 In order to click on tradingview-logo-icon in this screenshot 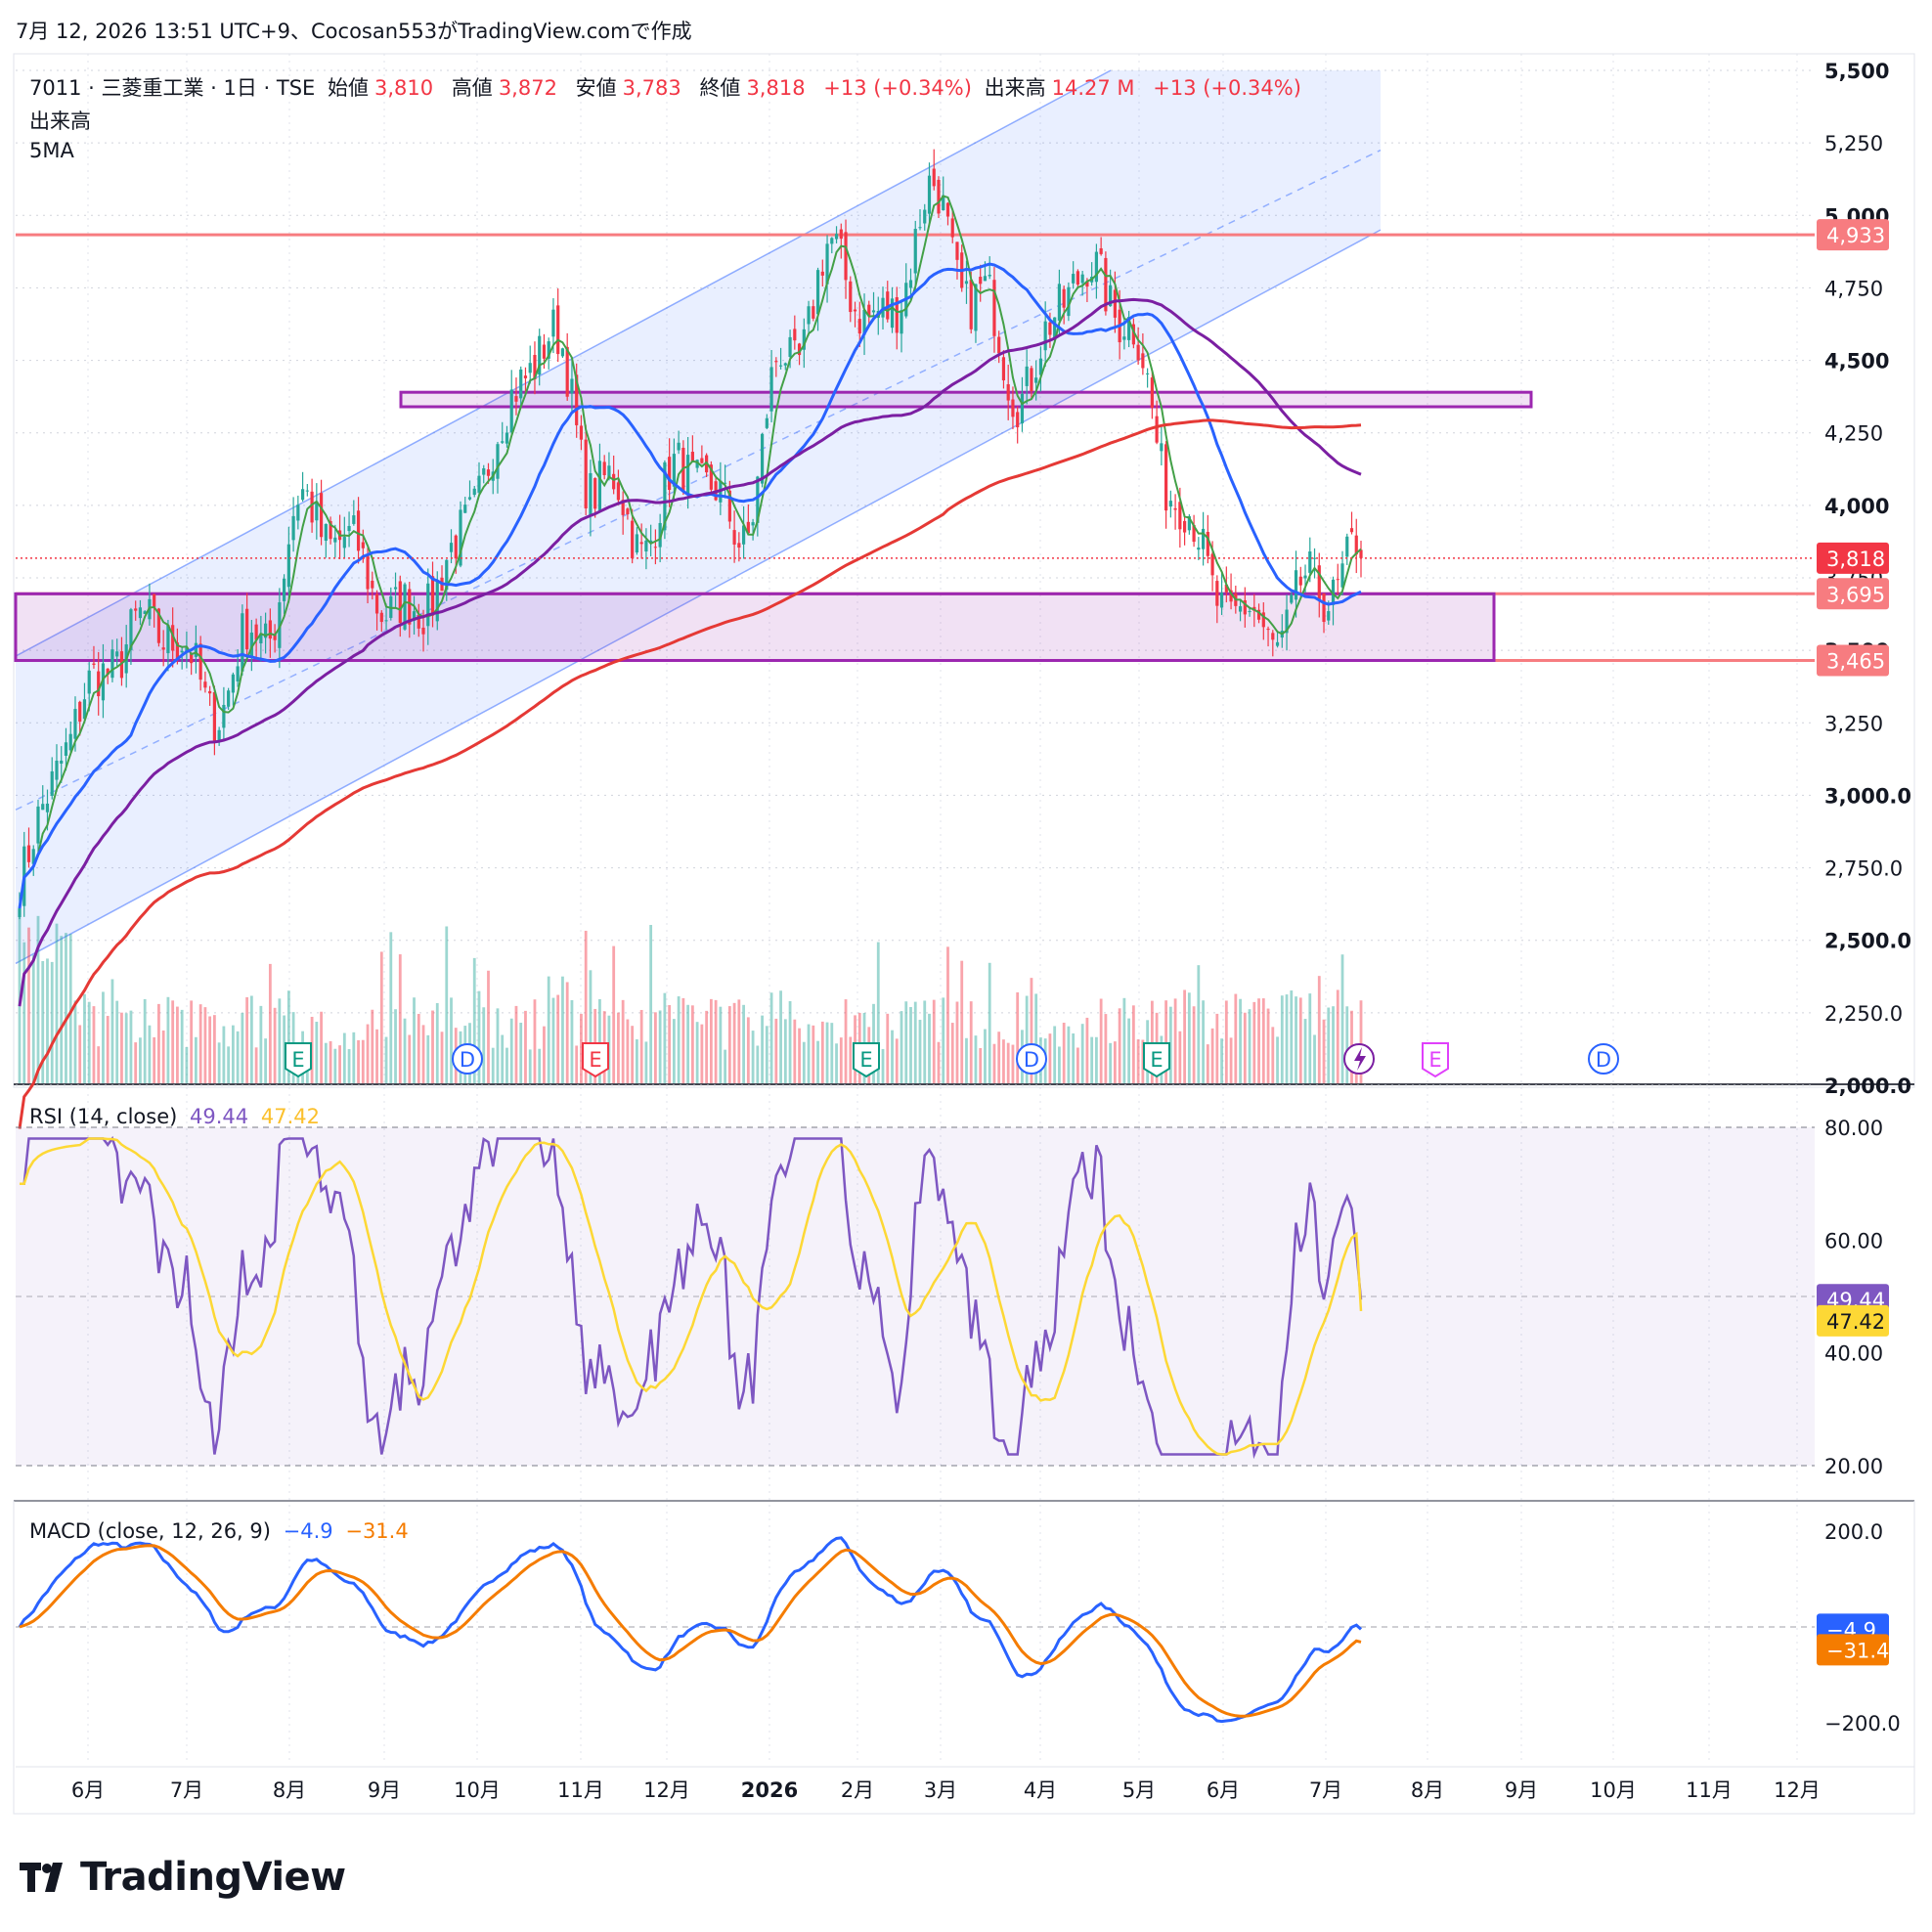, I will do `click(41, 1877)`.